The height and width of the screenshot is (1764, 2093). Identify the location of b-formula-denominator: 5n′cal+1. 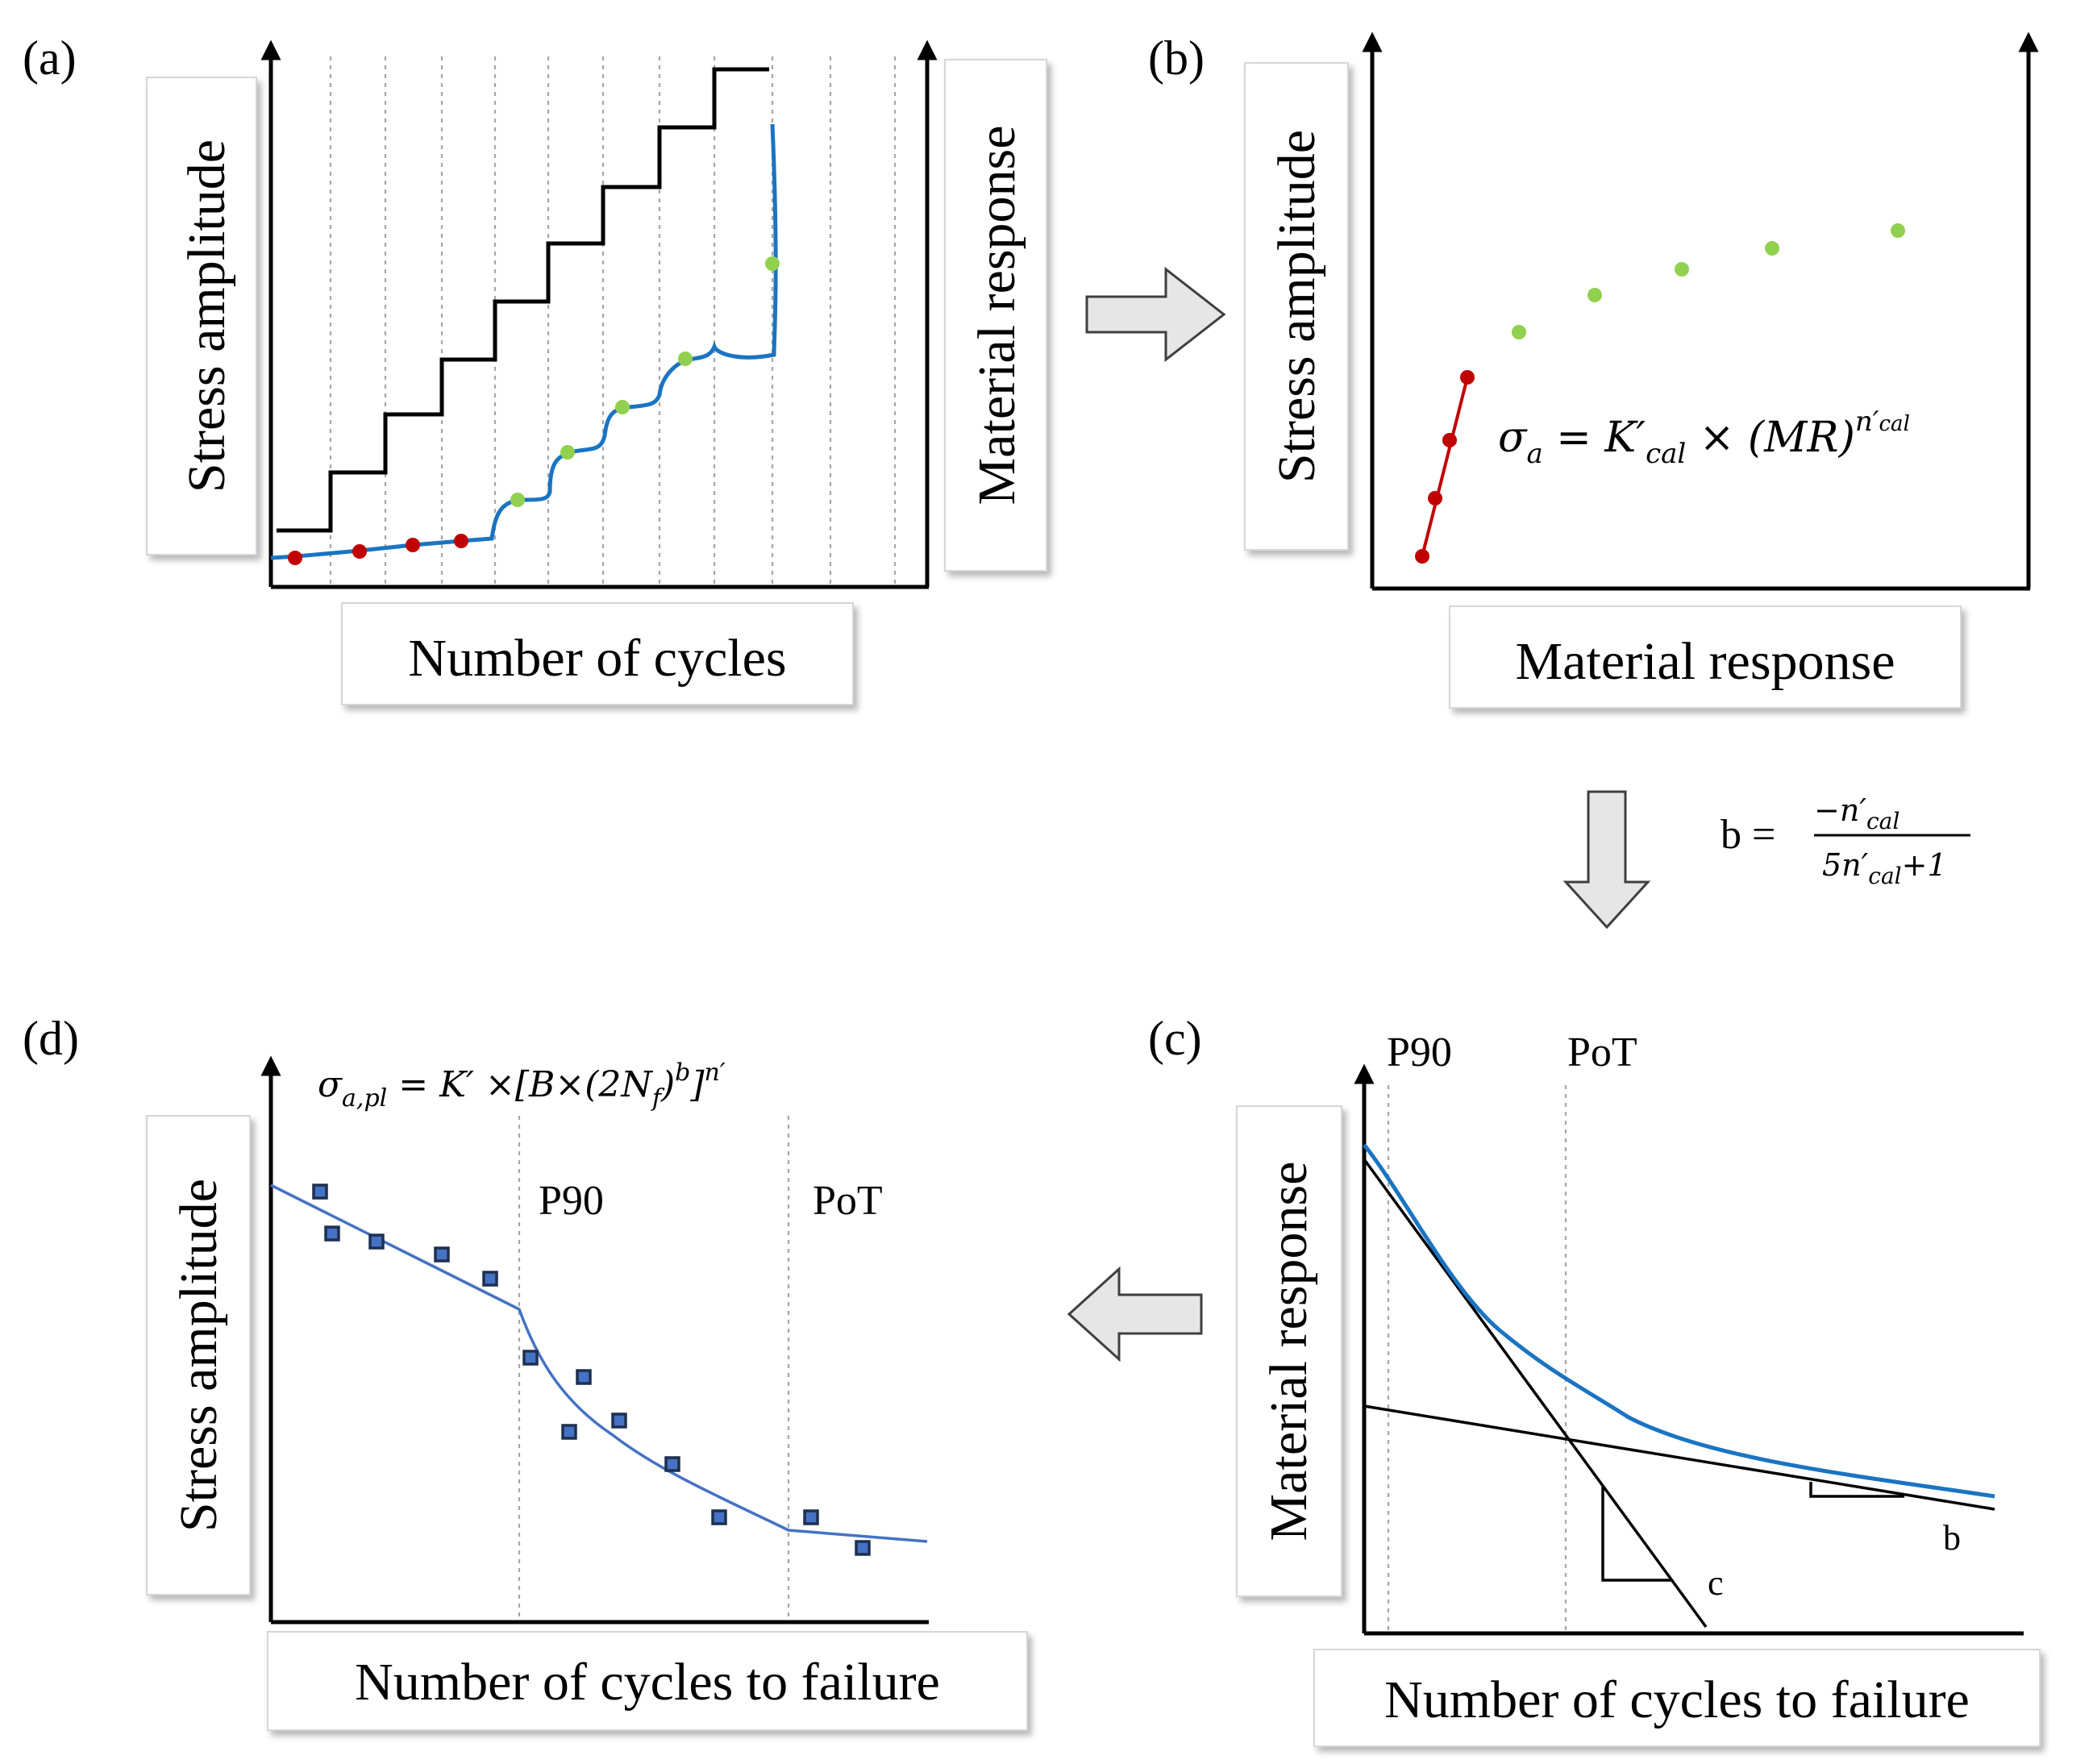
(1884, 868).